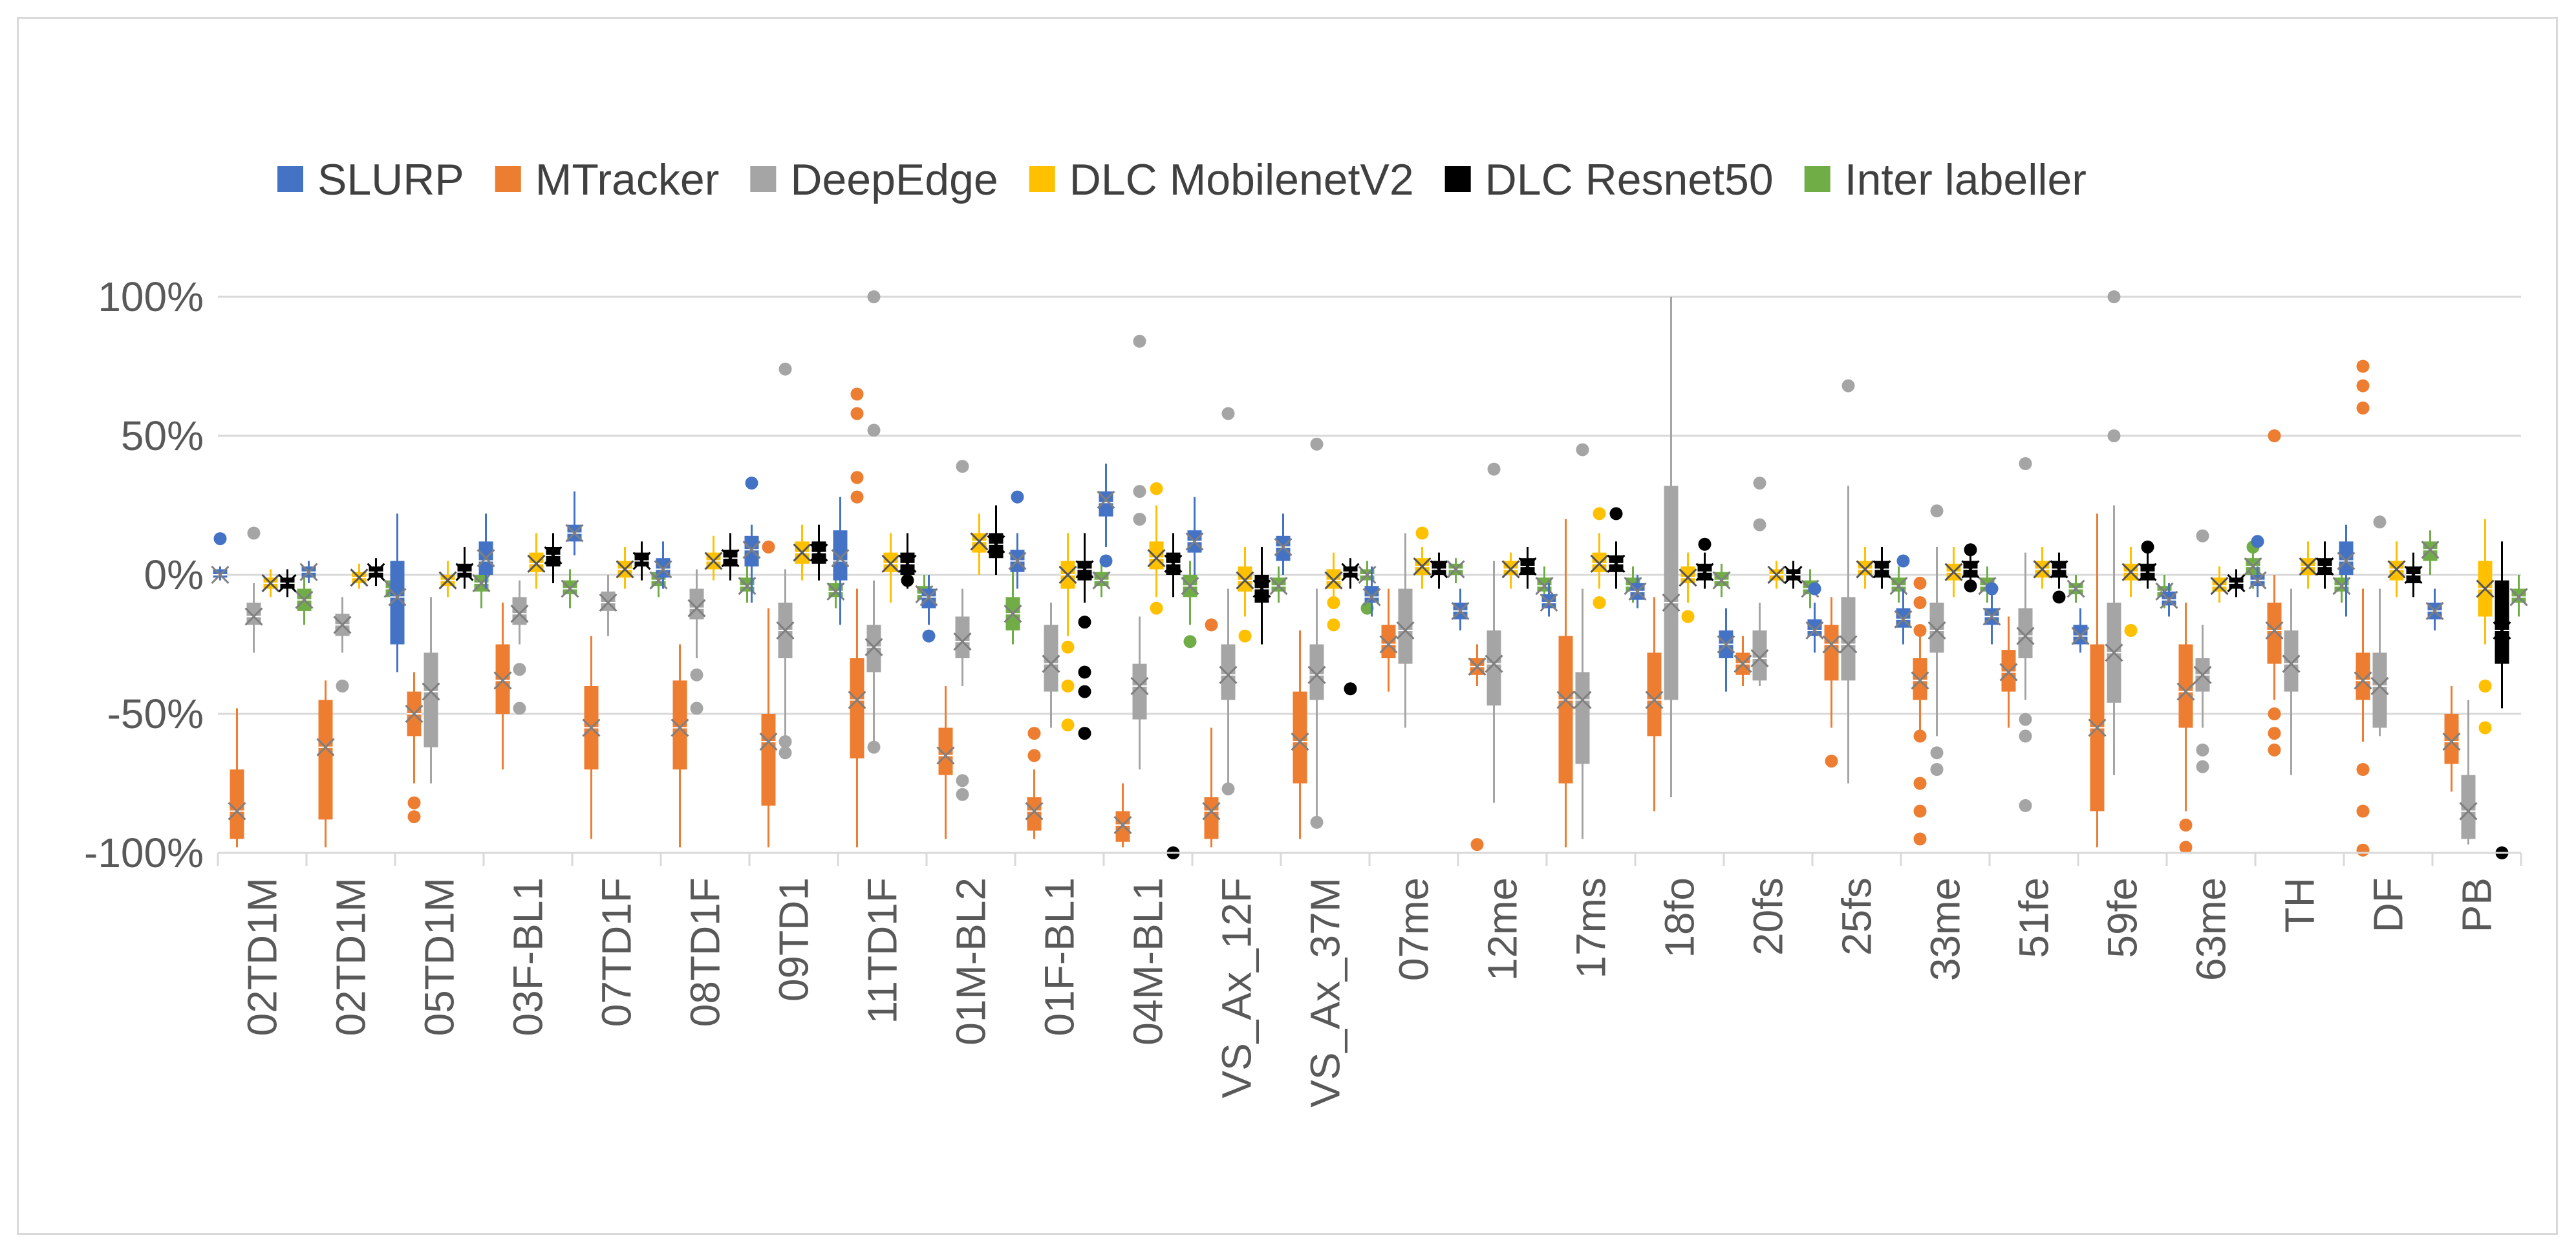  Describe the element at coordinates (1502, 929) in the screenshot. I see `x-tick-label: 12me` at that location.